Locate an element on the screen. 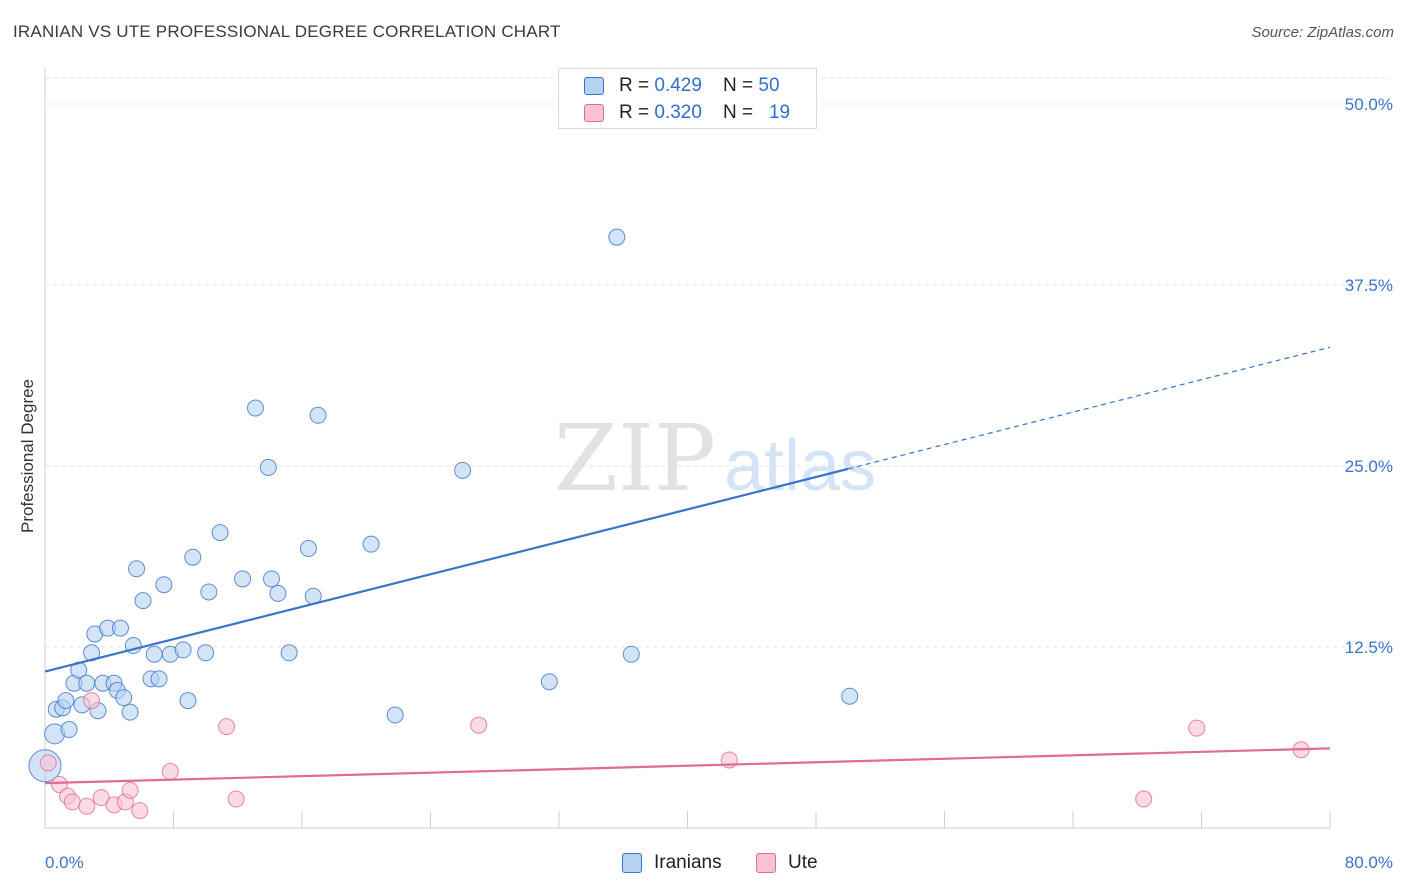  y-tick-label: 12.5% is located at coordinates (1369, 647).